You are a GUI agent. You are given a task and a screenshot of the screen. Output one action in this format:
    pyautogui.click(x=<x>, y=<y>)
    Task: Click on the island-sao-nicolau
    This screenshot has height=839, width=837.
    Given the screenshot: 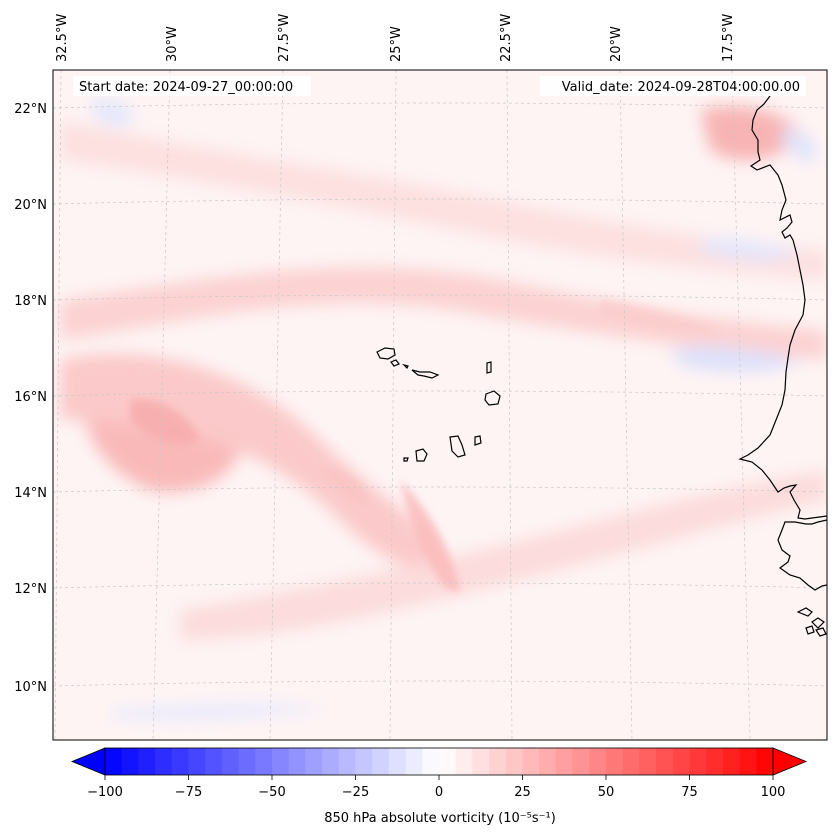 What is the action you would take?
    pyautogui.click(x=425, y=374)
    